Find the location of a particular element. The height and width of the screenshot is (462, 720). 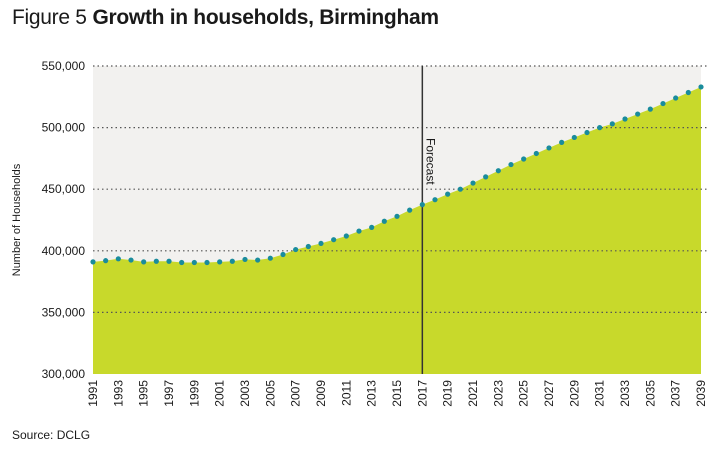

x-tick-label: 2005 is located at coordinates (270, 393).